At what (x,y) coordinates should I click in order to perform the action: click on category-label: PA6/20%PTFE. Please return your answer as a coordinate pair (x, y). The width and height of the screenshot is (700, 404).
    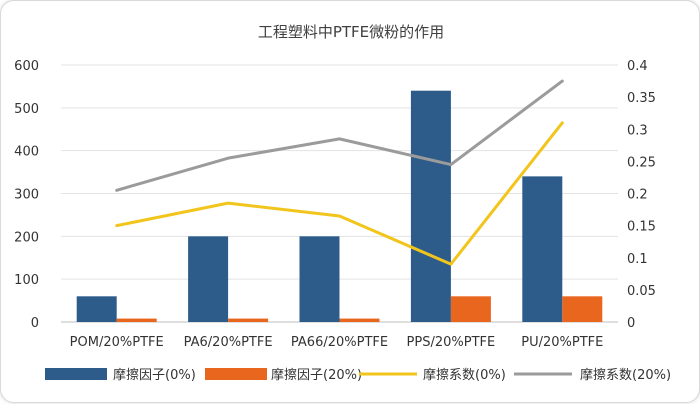
    Looking at the image, I should click on (228, 342).